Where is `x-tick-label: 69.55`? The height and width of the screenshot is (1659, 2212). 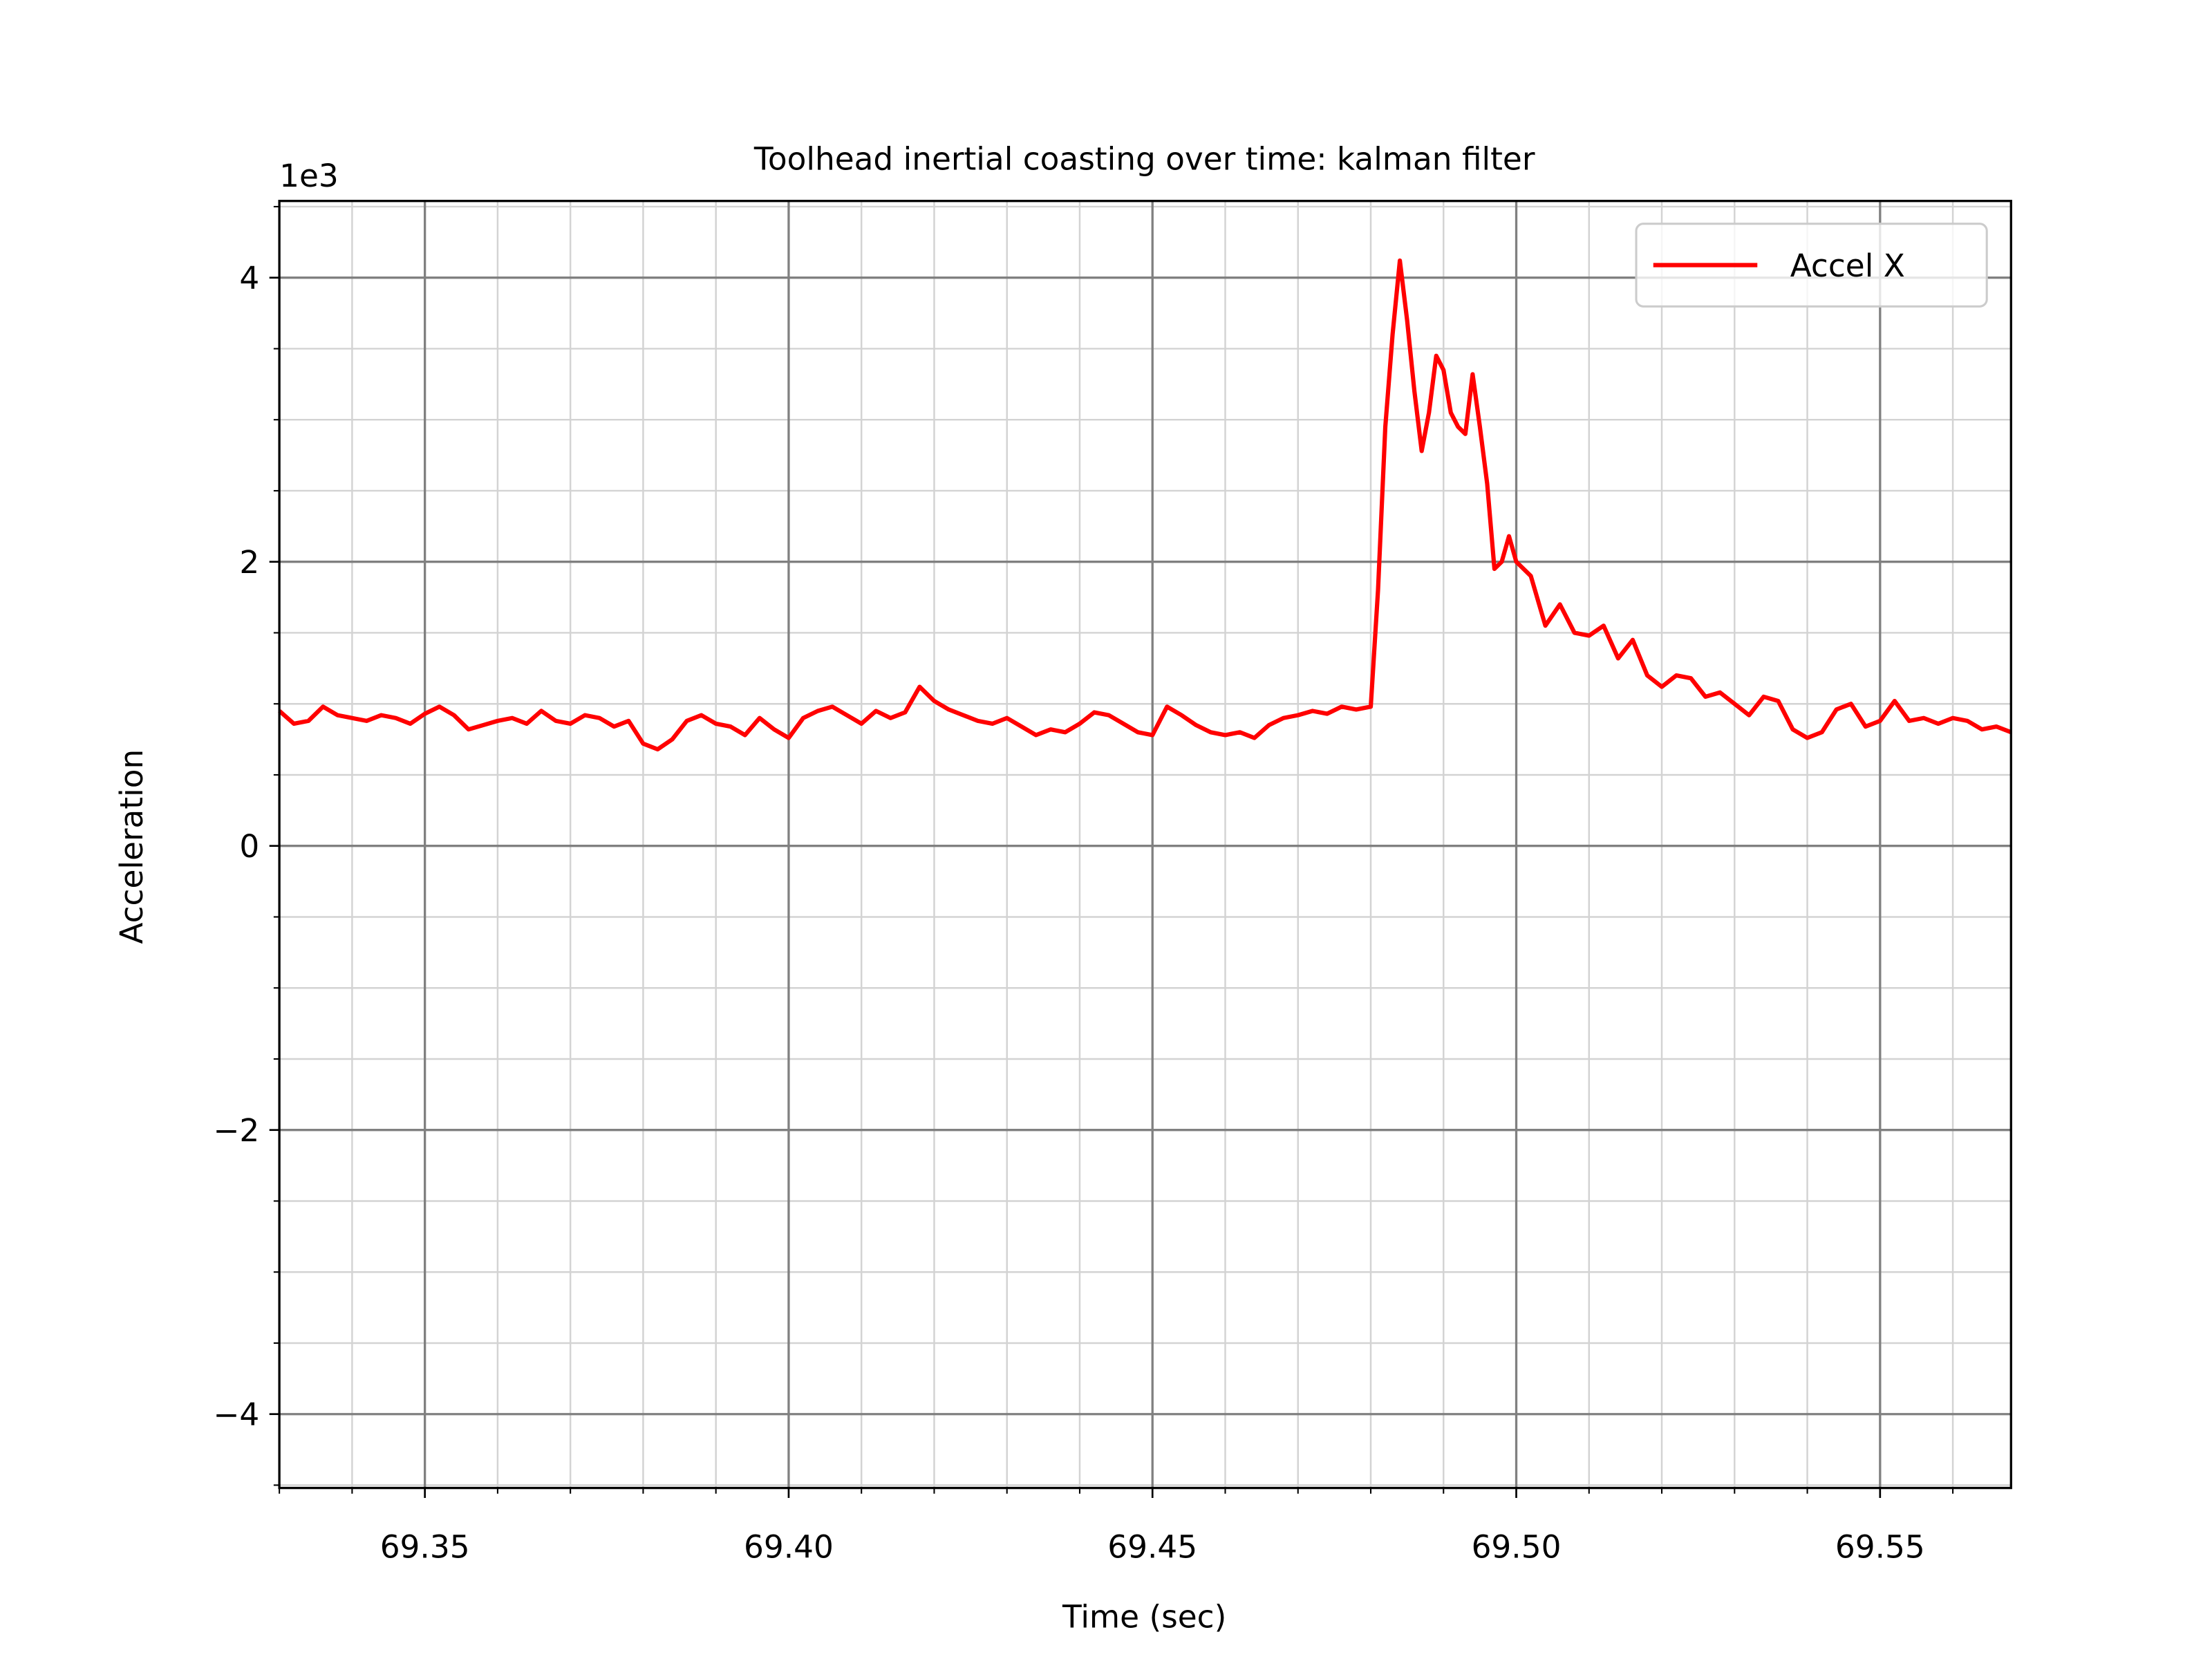 x-tick-label: 69.55 is located at coordinates (1880, 1548).